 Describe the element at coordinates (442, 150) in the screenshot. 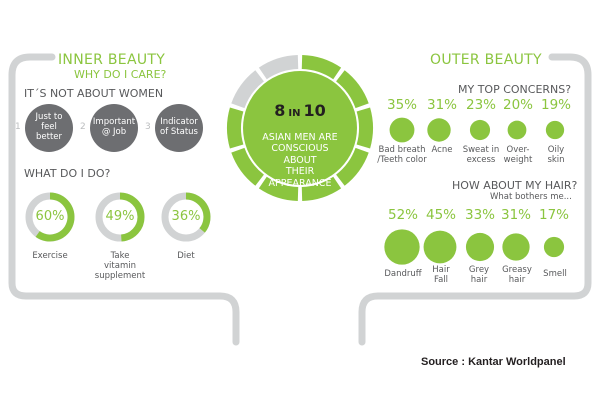

I see `concern-category-label: Acne` at that location.